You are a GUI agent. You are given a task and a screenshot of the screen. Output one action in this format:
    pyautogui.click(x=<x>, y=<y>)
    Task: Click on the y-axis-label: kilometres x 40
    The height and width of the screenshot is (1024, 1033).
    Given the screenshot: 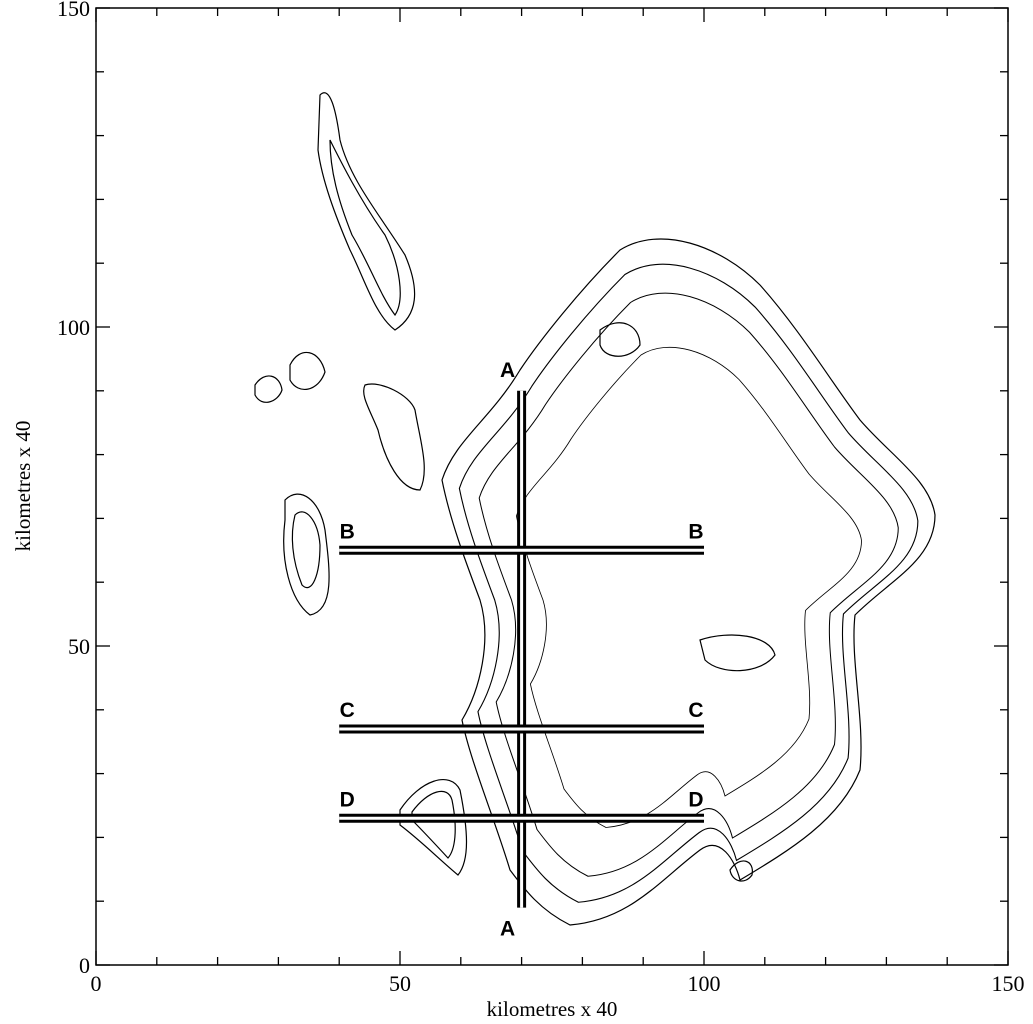 What is the action you would take?
    pyautogui.click(x=23, y=486)
    